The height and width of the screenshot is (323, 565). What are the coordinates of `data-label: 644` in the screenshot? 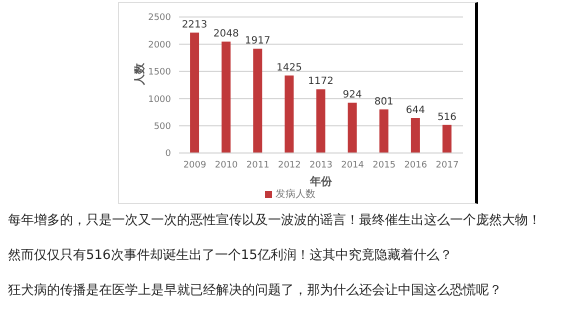 It's located at (415, 110).